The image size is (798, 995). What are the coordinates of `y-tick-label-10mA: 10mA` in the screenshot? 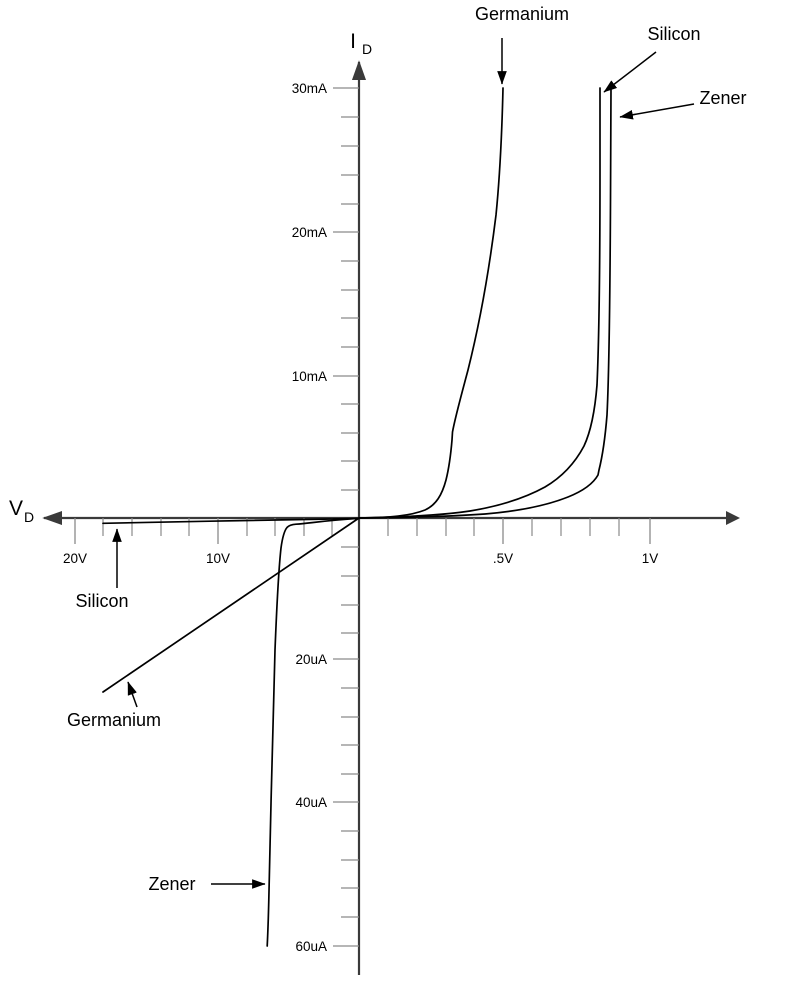 It's located at (309, 376).